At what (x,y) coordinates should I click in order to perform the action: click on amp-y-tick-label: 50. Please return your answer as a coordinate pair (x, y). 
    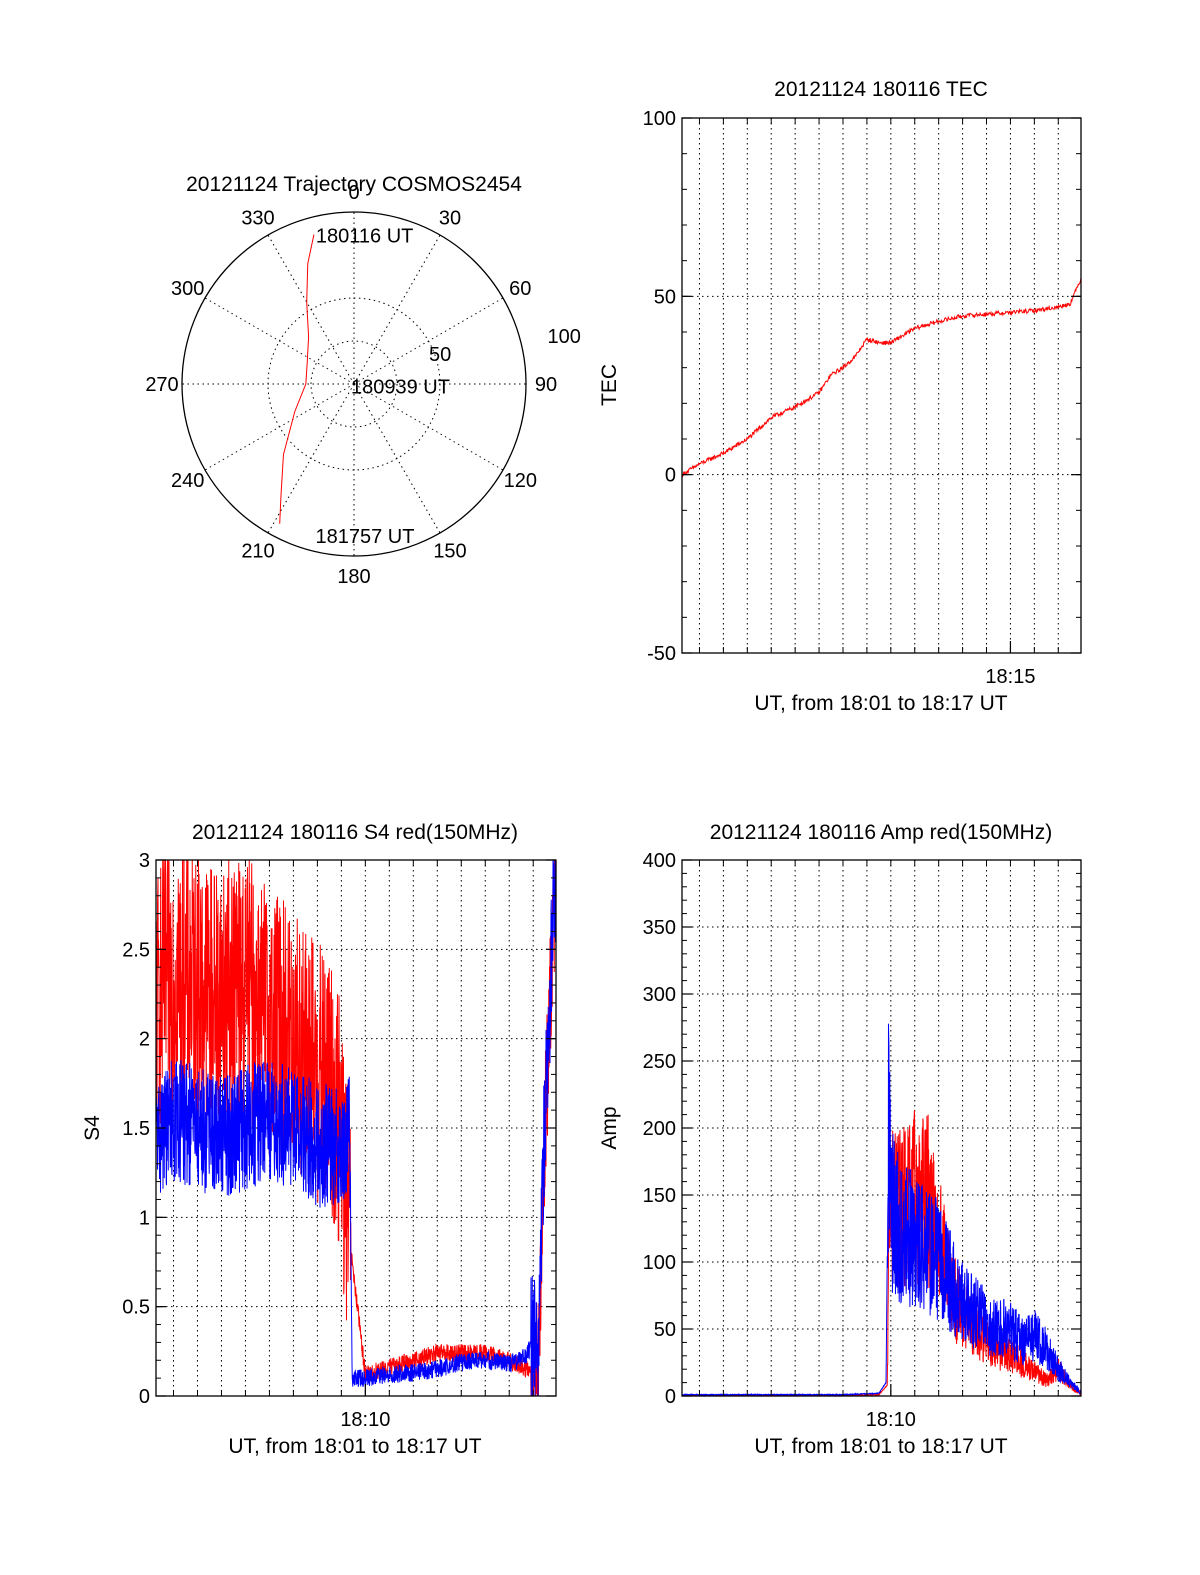
    Looking at the image, I should click on (665, 1330).